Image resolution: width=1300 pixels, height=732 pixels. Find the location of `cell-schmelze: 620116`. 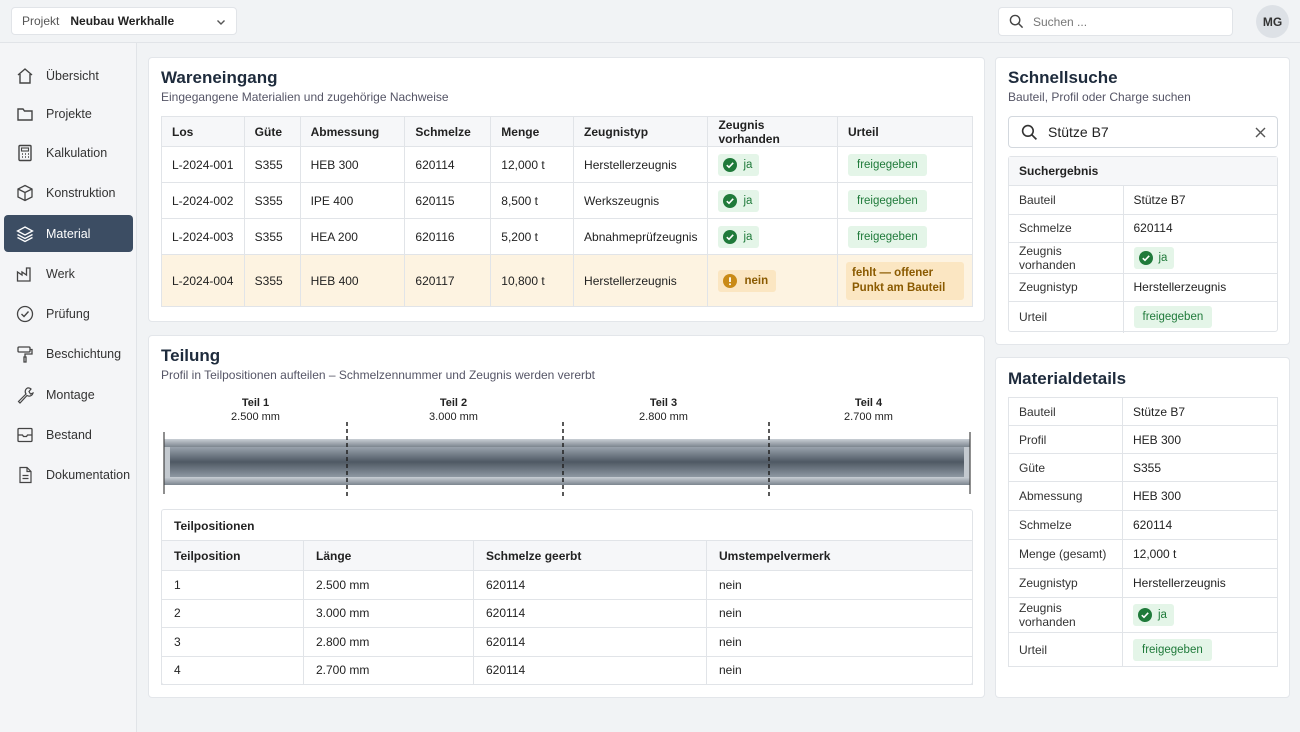

cell-schmelze: 620116 is located at coordinates (448, 236).